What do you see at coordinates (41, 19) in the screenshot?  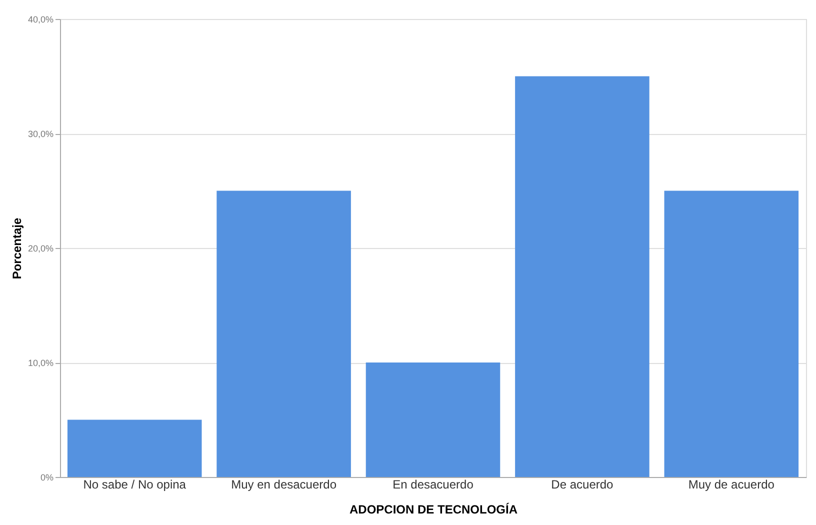 I see `y-tick-label: 40,0%` at bounding box center [41, 19].